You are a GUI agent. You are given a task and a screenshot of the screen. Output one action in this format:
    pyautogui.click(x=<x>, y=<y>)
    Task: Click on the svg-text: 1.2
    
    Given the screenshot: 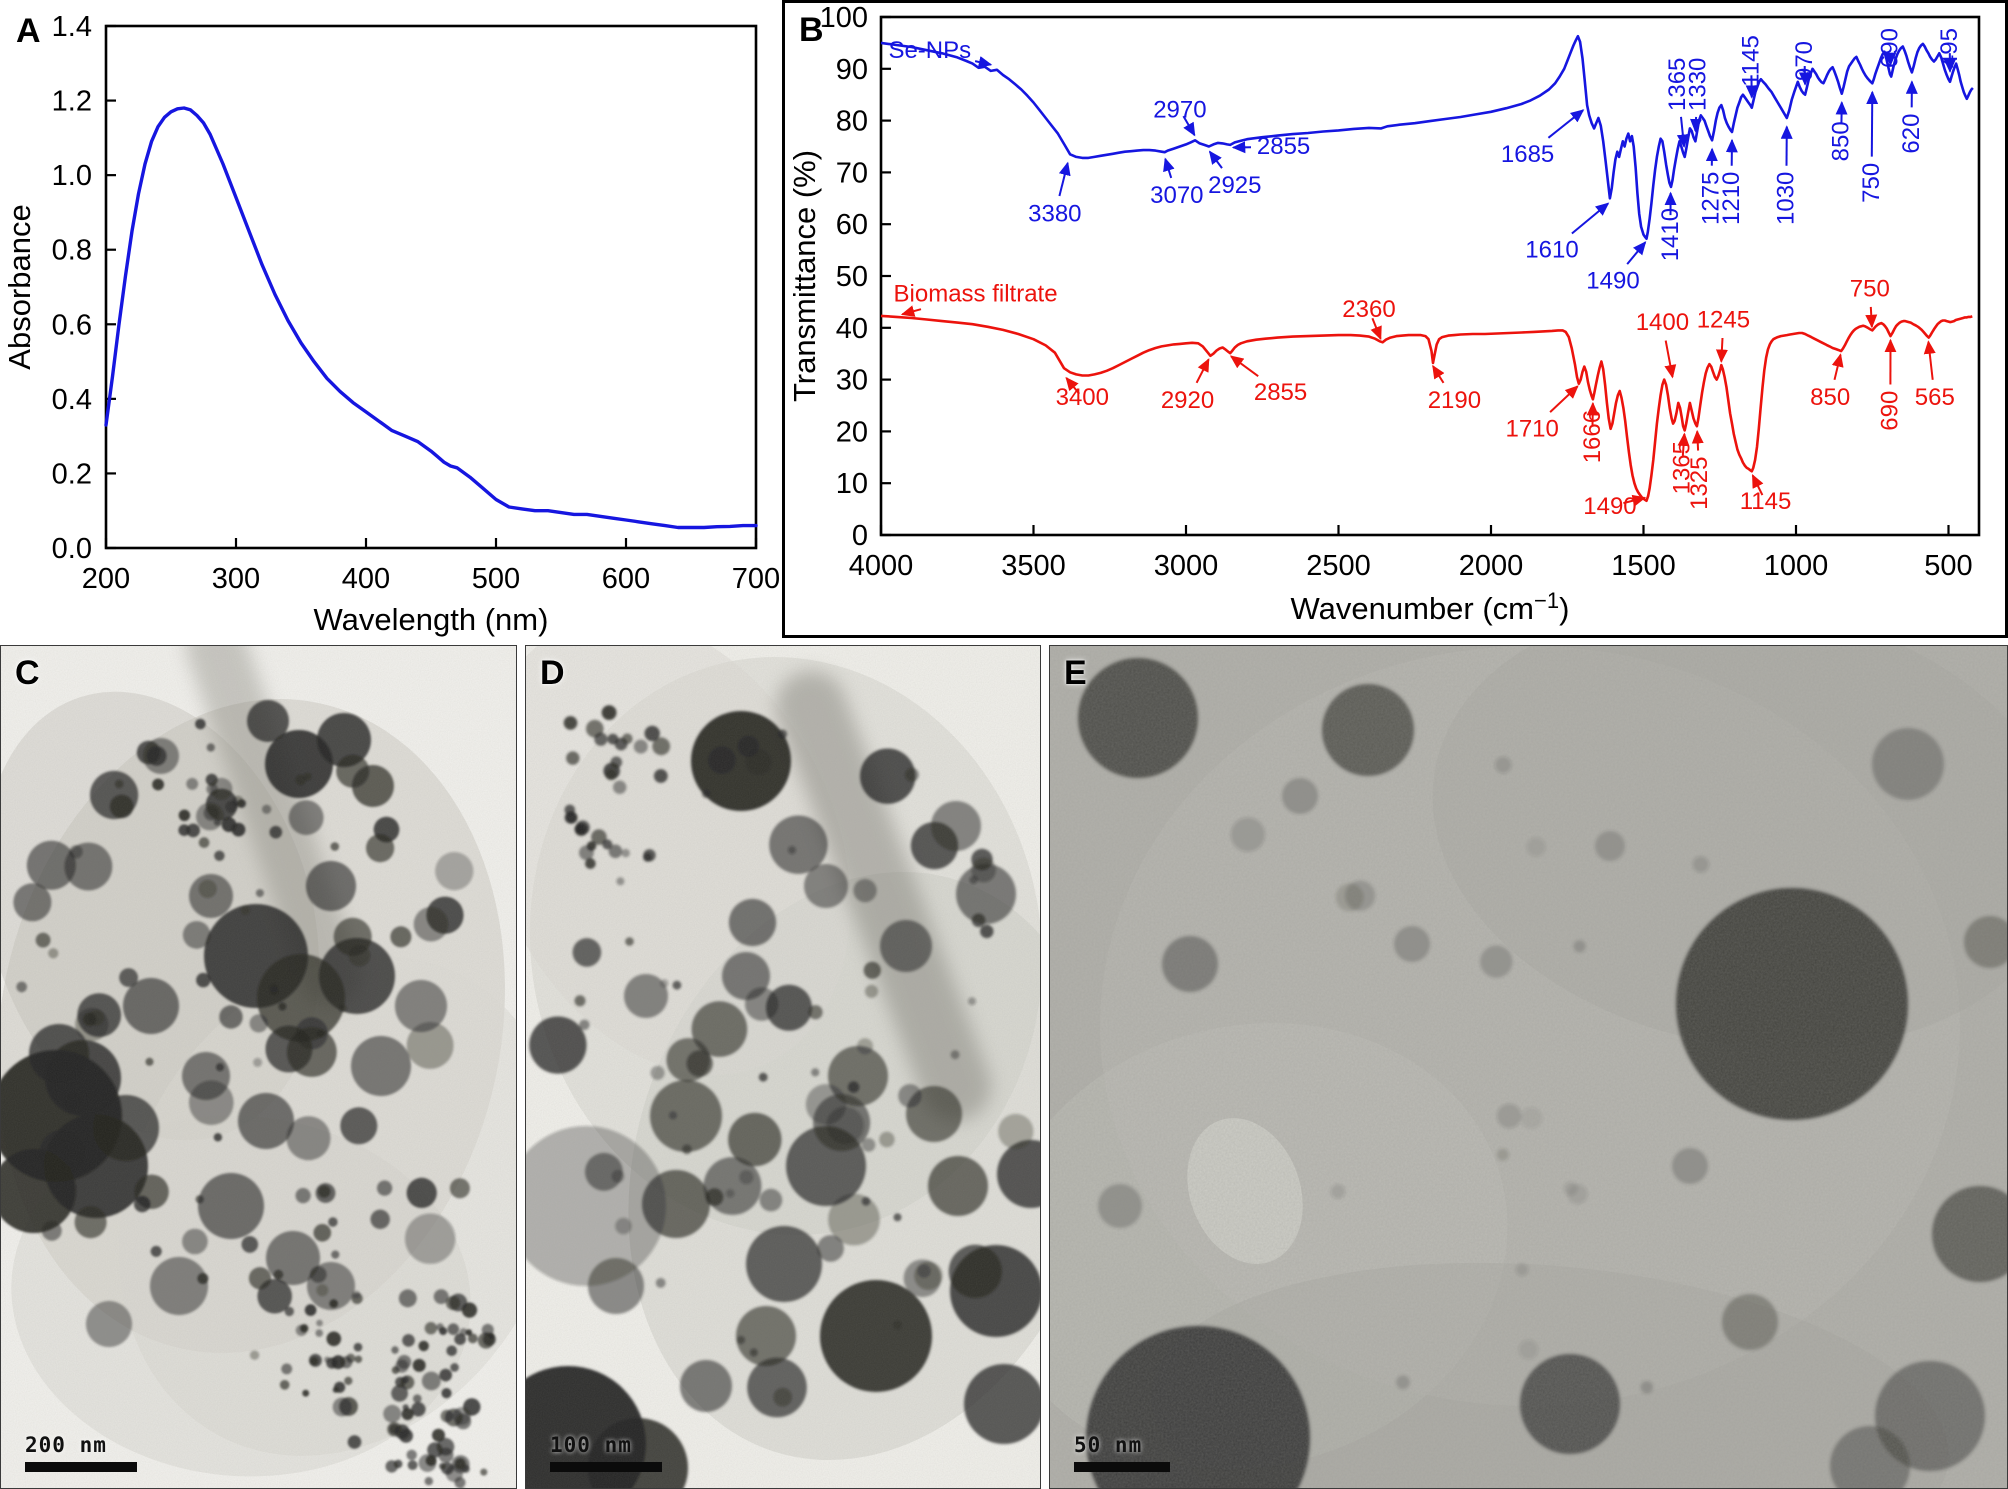 What is the action you would take?
    pyautogui.click(x=72, y=102)
    